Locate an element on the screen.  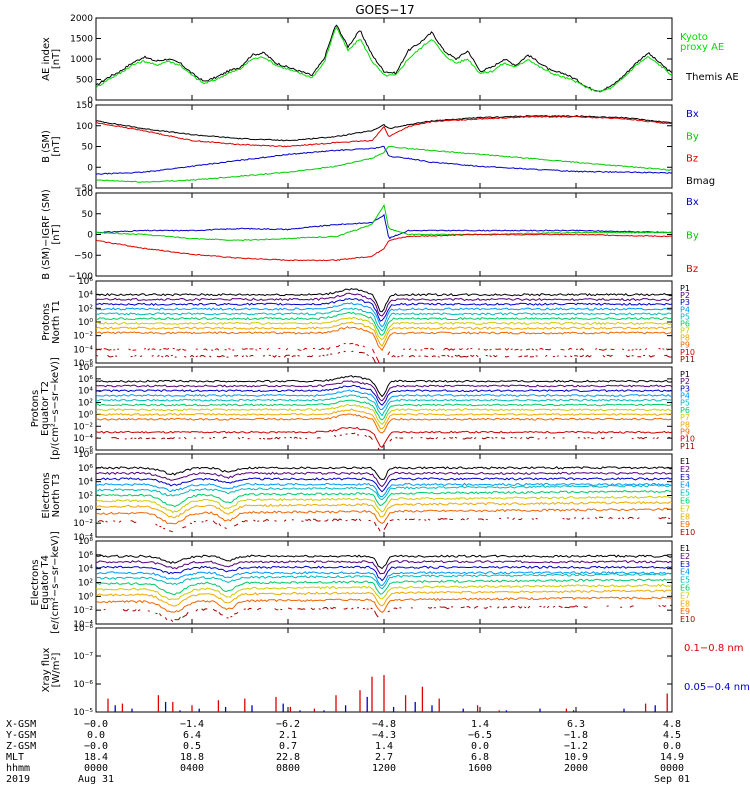
axis-value: −6.5 is located at coordinates (480, 735).